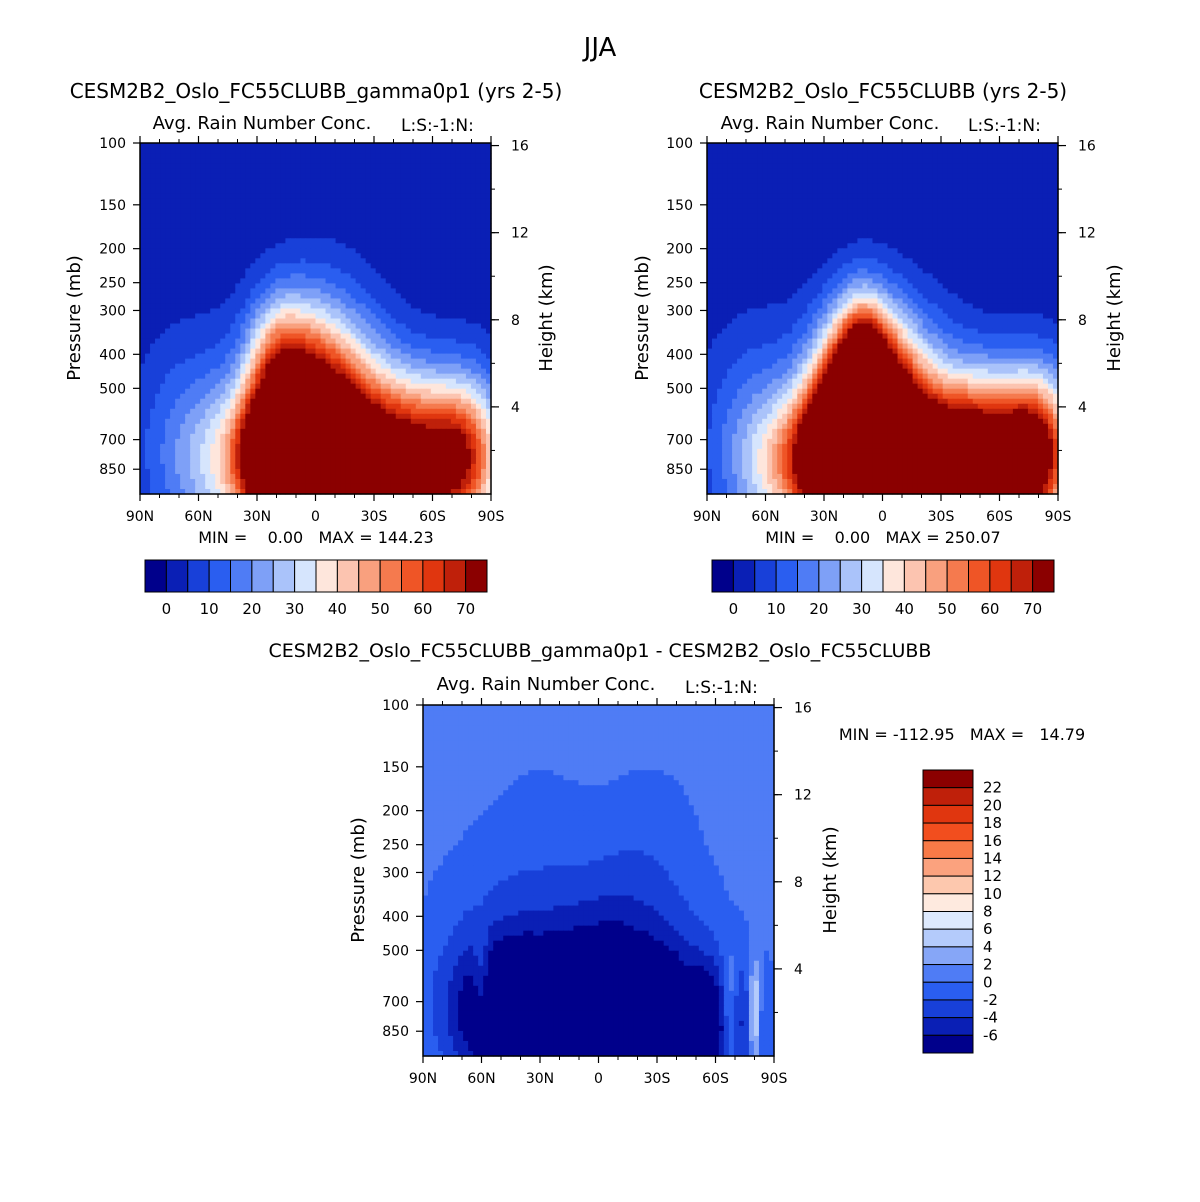 The height and width of the screenshot is (1202, 1200). Describe the element at coordinates (818, 609) in the screenshot. I see `colorbar-label: 20` at that location.